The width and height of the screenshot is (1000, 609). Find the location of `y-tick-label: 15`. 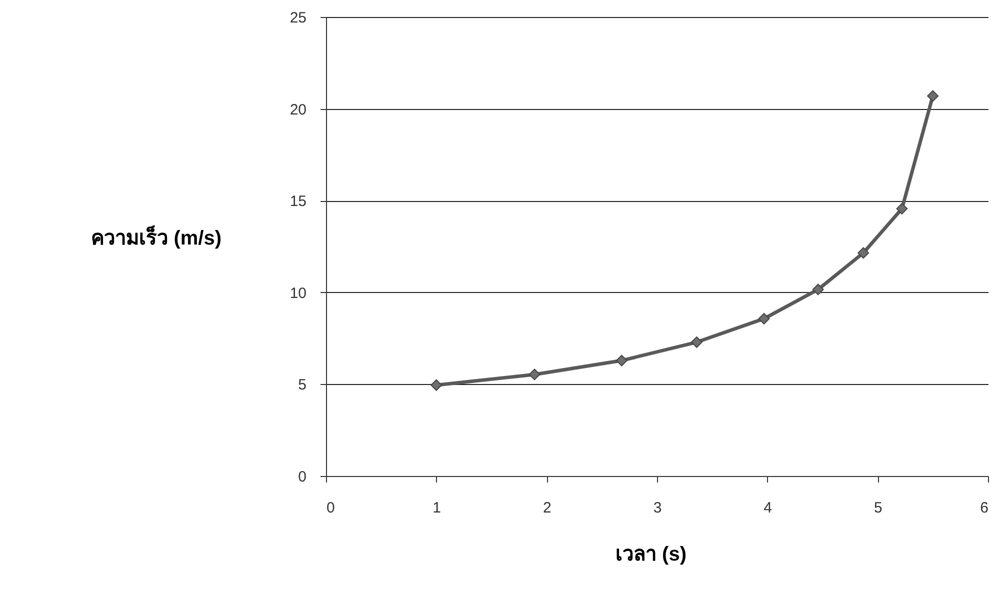

y-tick-label: 15 is located at coordinates (298, 201).